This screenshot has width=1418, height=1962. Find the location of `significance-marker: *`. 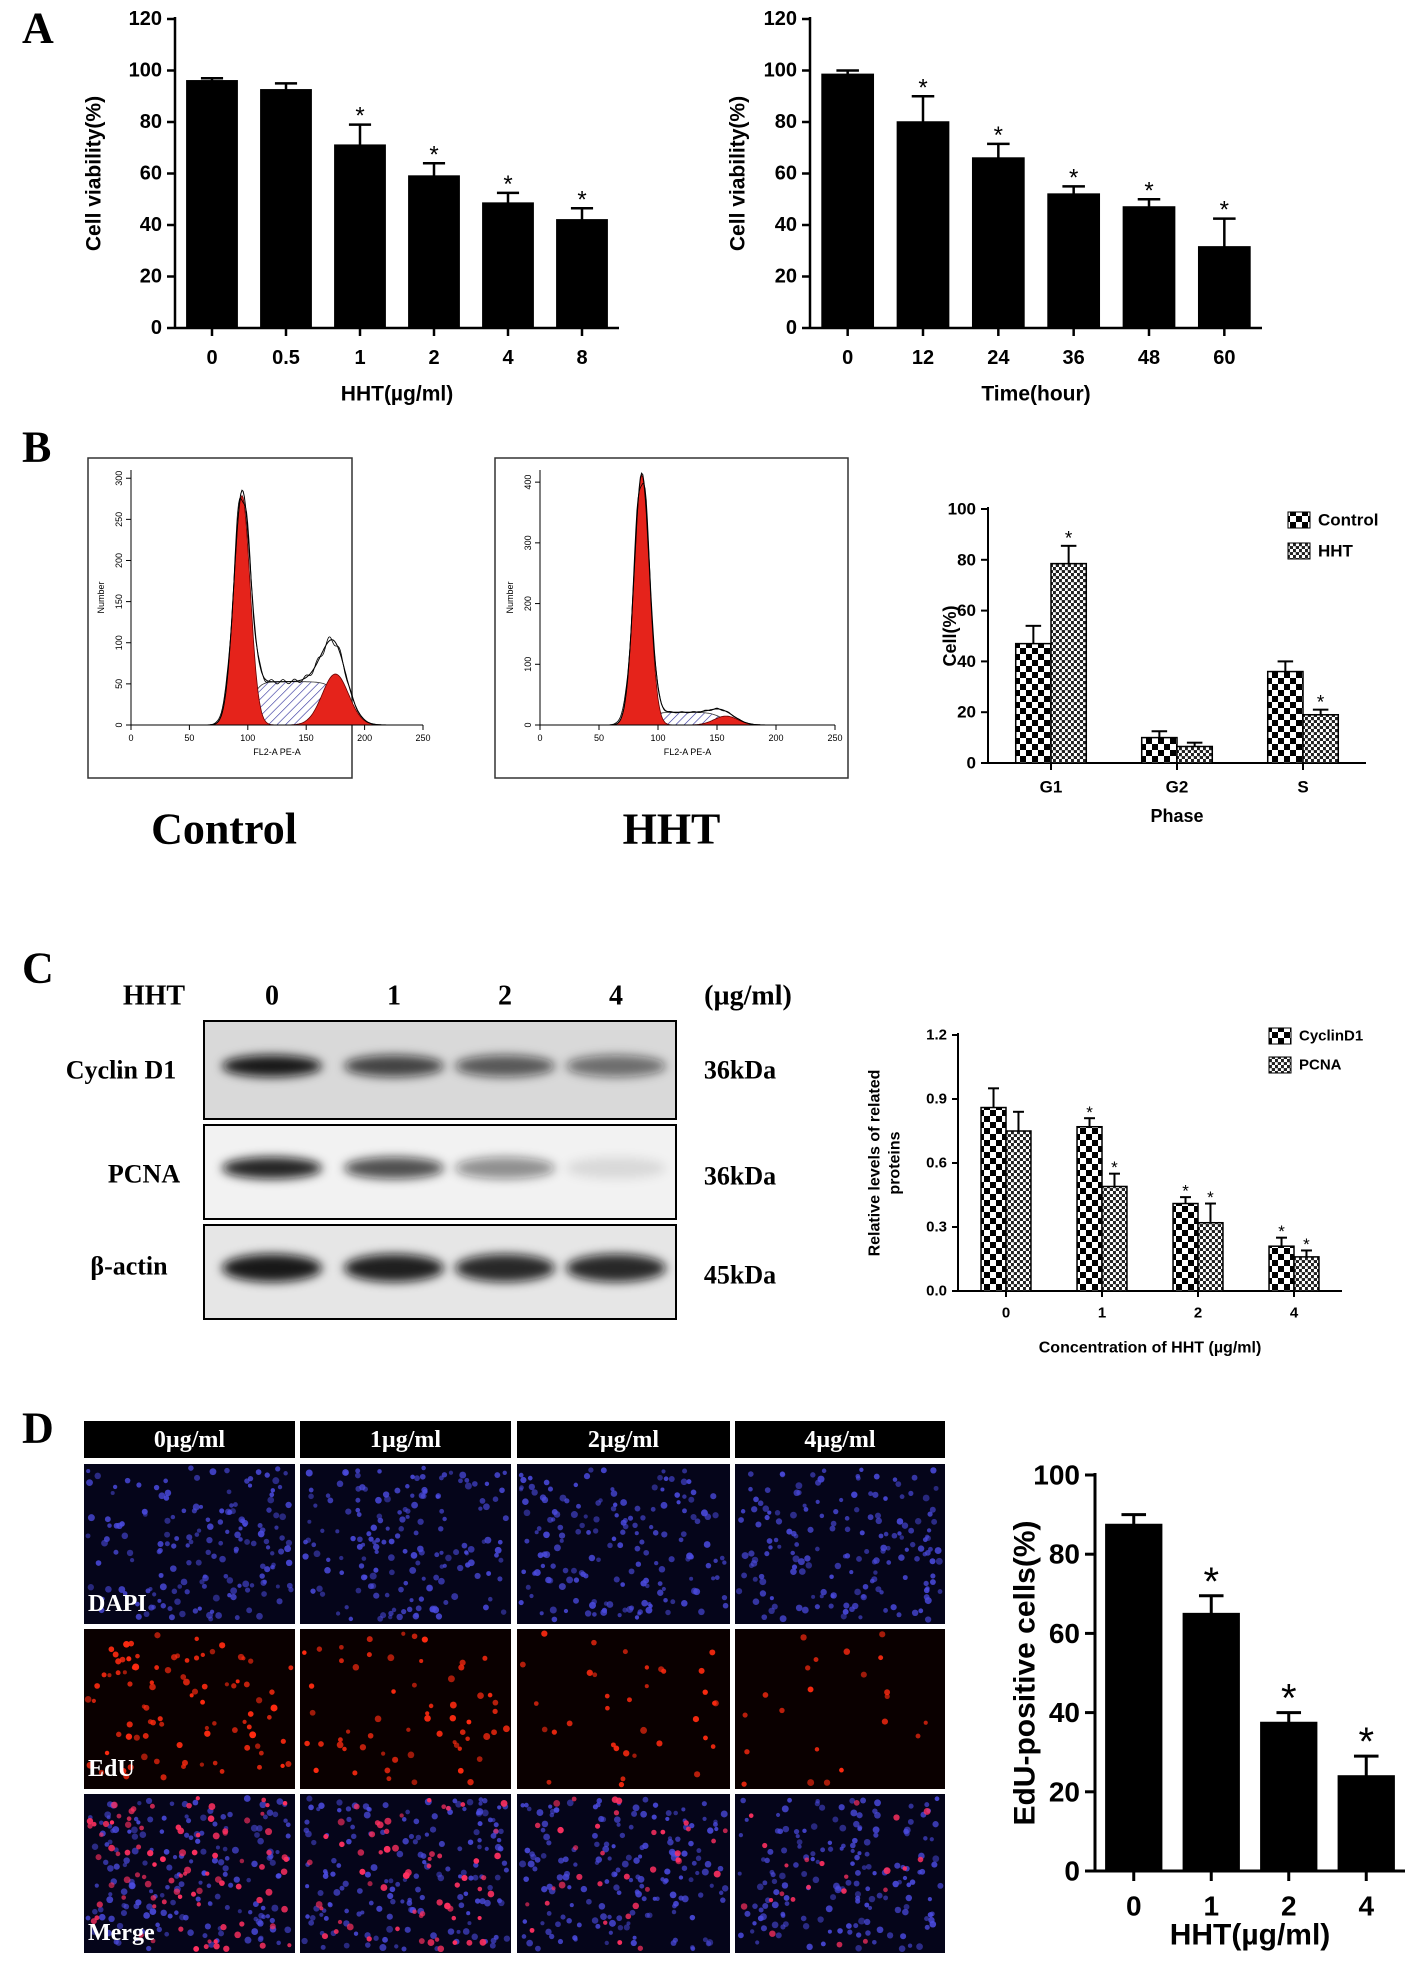

significance-marker: * is located at coordinates (581, 199).